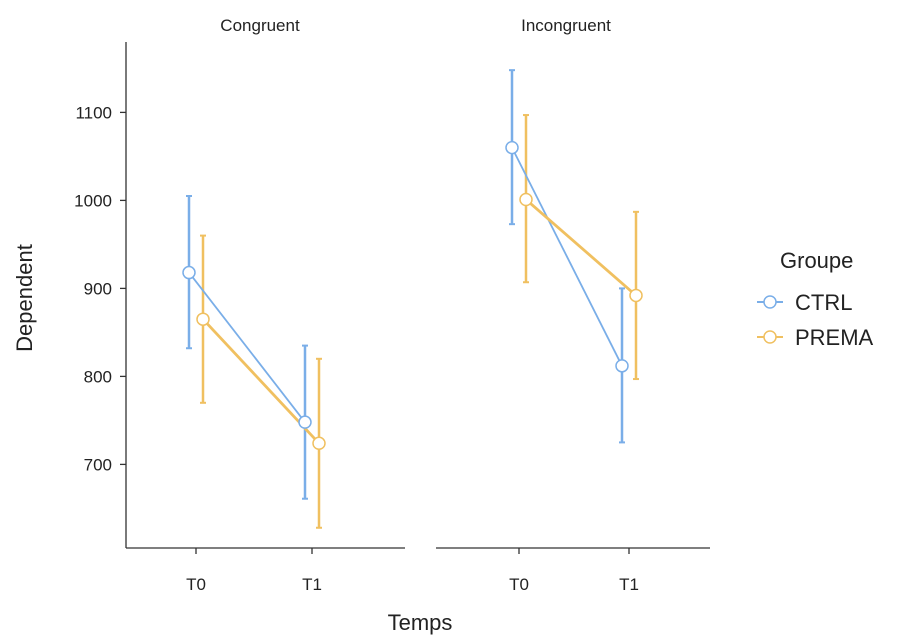 This screenshot has height=638, width=910. What do you see at coordinates (823, 302) in the screenshot?
I see `legend-label: CTRL` at bounding box center [823, 302].